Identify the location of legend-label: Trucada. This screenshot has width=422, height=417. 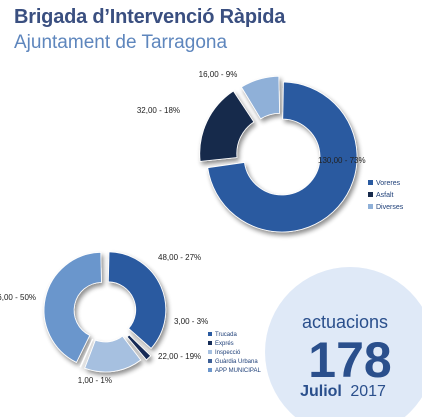
(226, 335).